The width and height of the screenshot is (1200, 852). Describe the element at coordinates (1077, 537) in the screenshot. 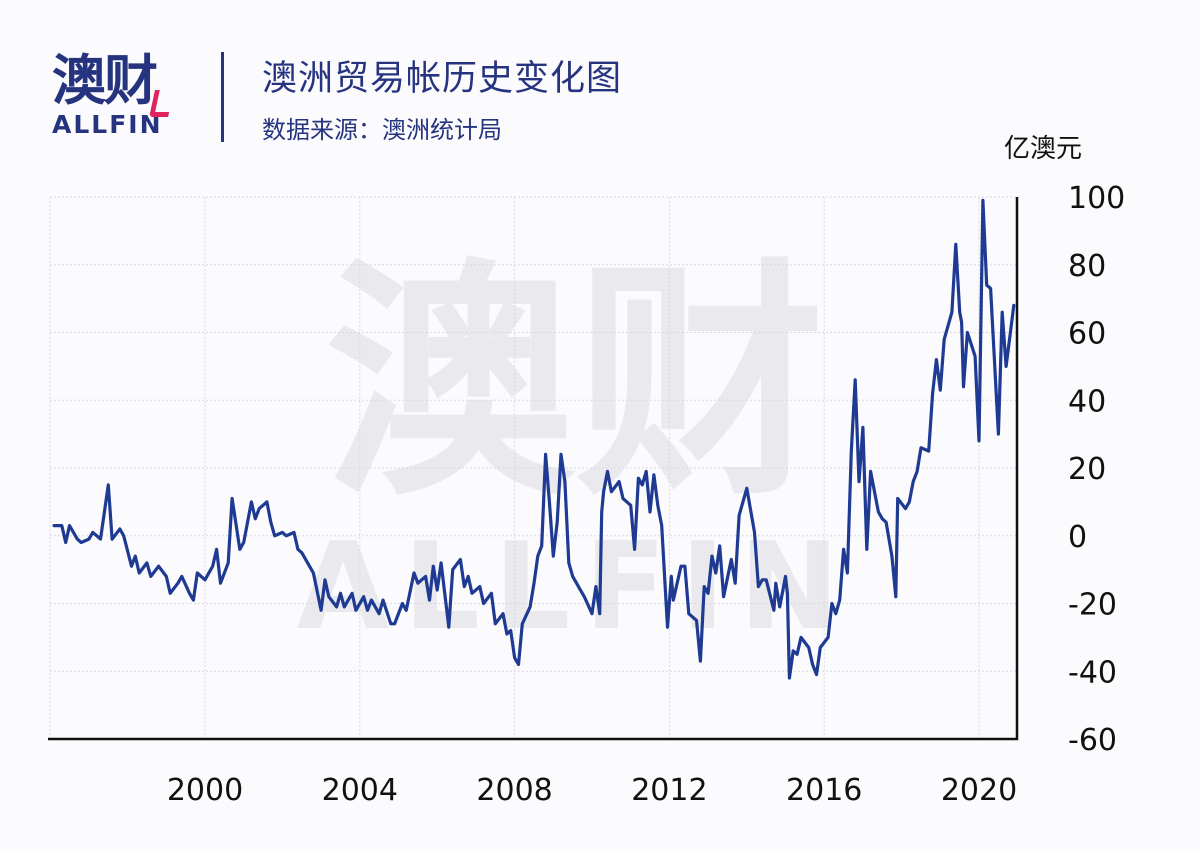

I see `y-tick-label: 0` at that location.